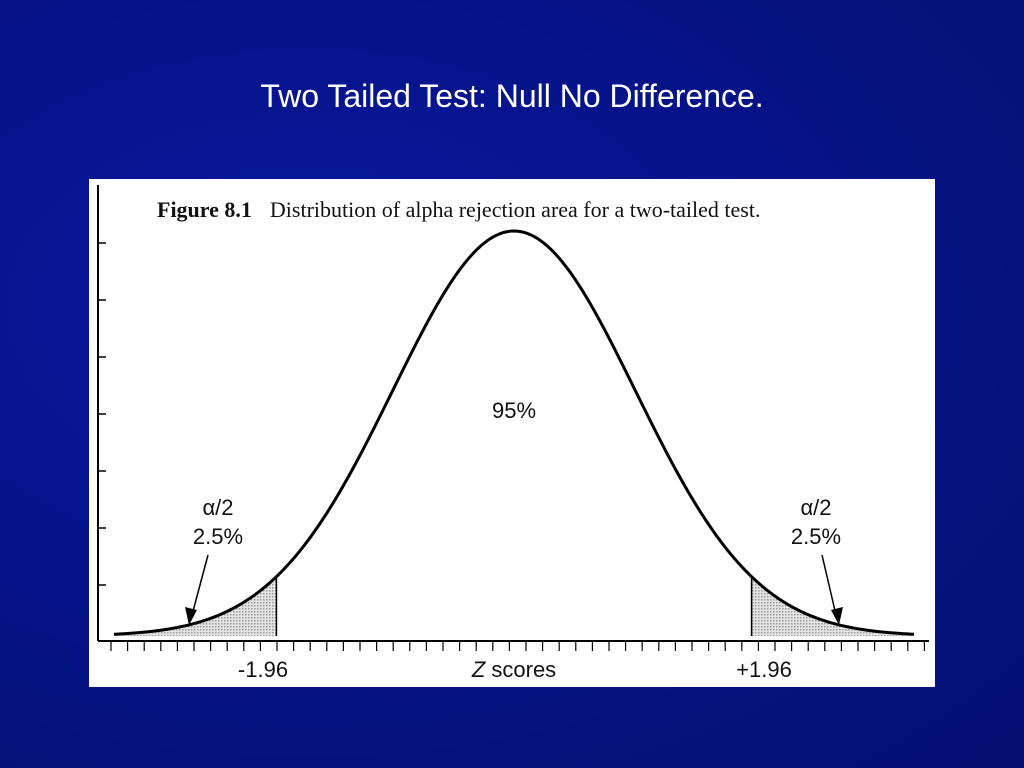  Describe the element at coordinates (518, 646) in the screenshot. I see `bottom-ticks` at that location.